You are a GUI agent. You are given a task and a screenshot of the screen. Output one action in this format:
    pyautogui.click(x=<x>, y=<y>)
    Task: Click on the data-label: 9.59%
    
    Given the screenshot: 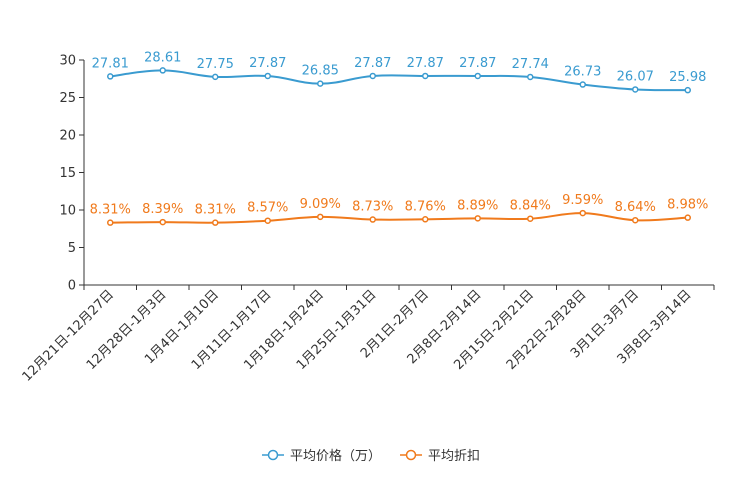 What is the action you would take?
    pyautogui.click(x=582, y=200)
    